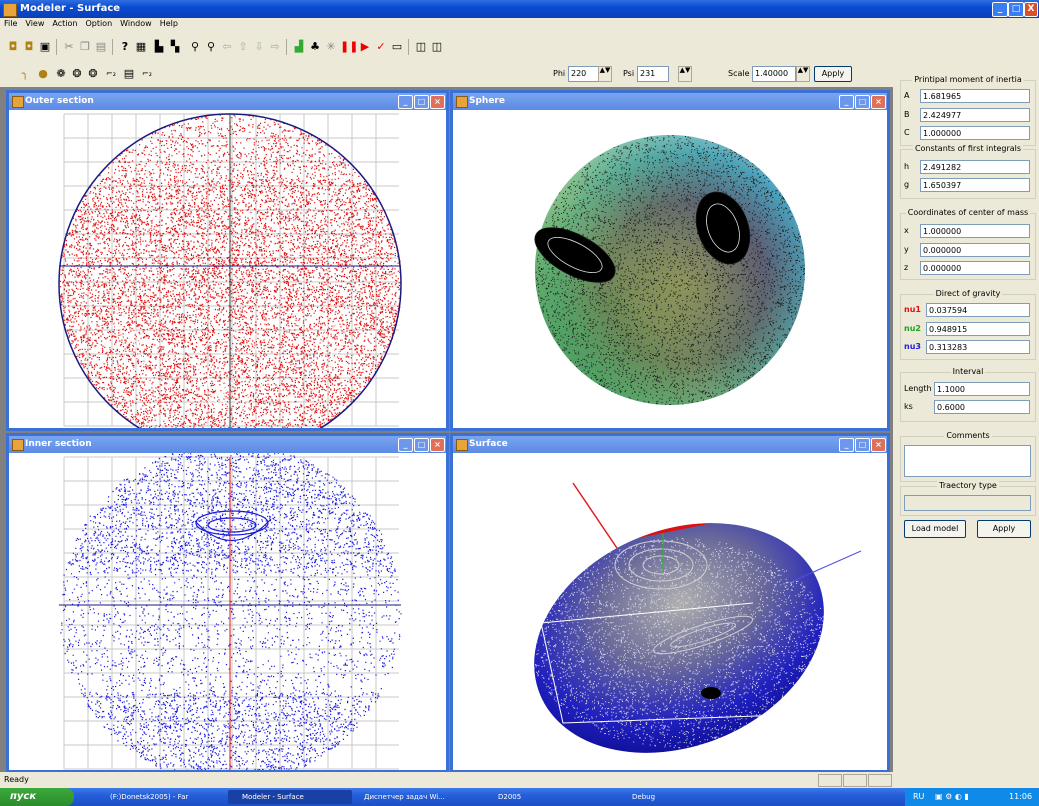  What do you see at coordinates (211, 46) in the screenshot?
I see `zoom-out-icon: ⚲` at bounding box center [211, 46].